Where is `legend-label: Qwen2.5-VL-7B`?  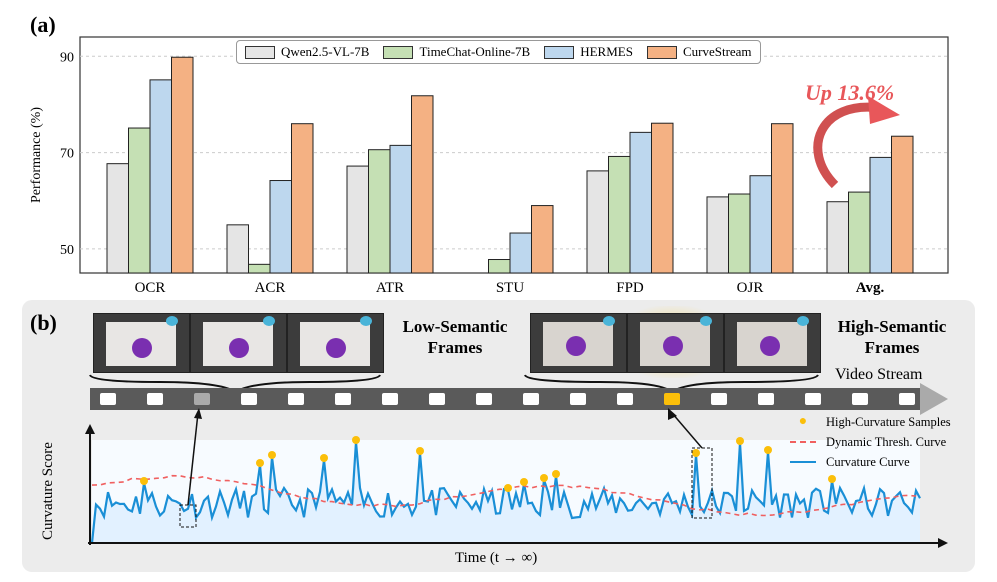 legend-label: Qwen2.5-VL-7B is located at coordinates (325, 51).